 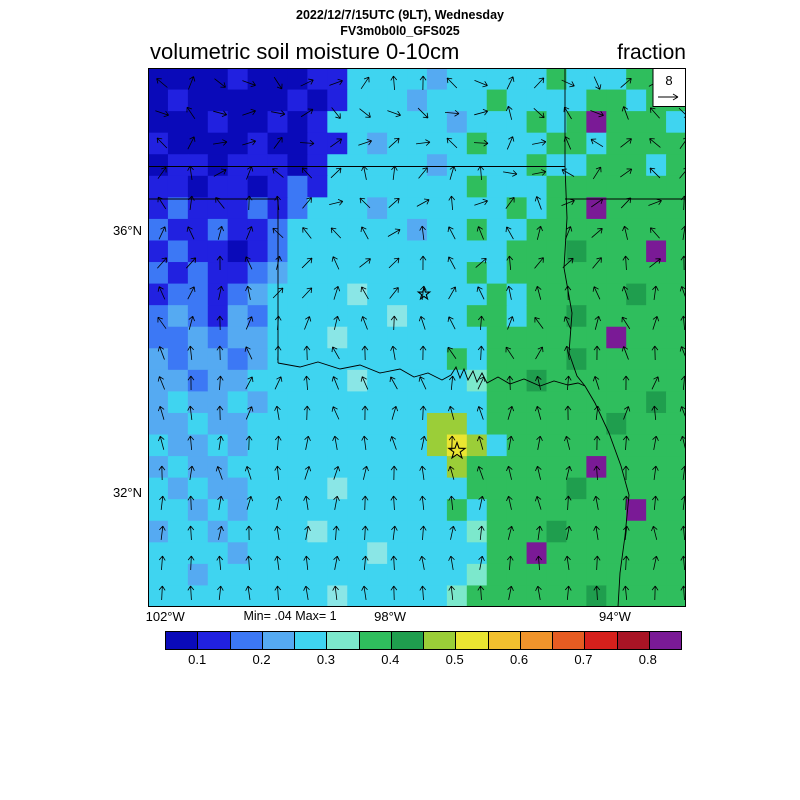 I want to click on lon-tick-label: 102°W, so click(x=165, y=616).